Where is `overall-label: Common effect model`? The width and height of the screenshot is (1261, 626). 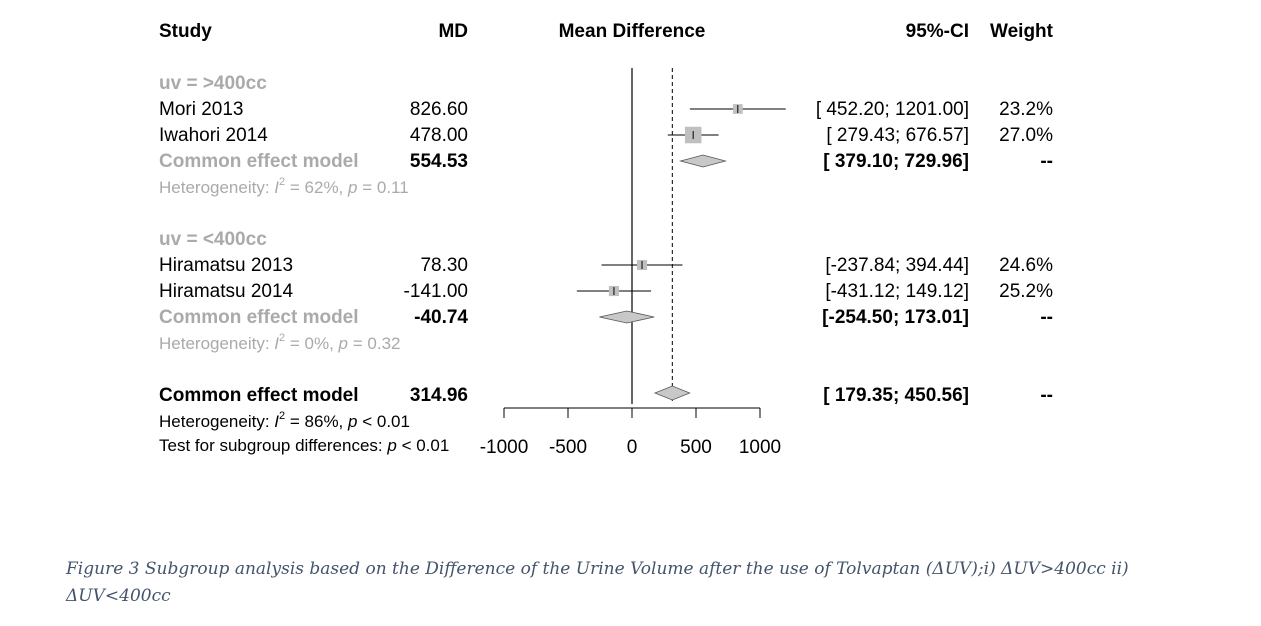 overall-label: Common effect model is located at coordinates (259, 395).